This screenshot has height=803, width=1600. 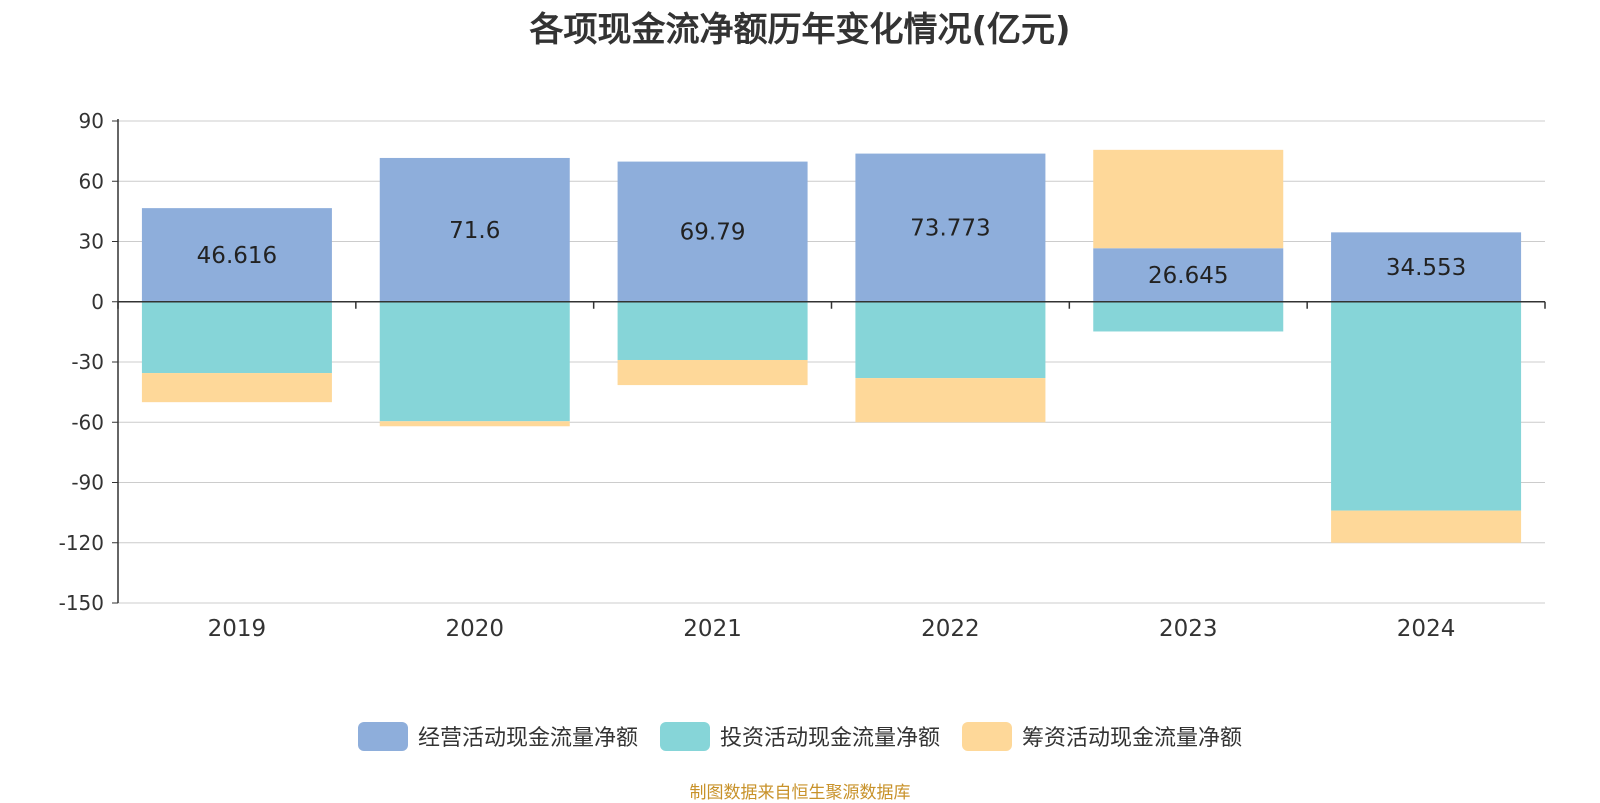 I want to click on y-tick-label: 60, so click(x=91, y=181).